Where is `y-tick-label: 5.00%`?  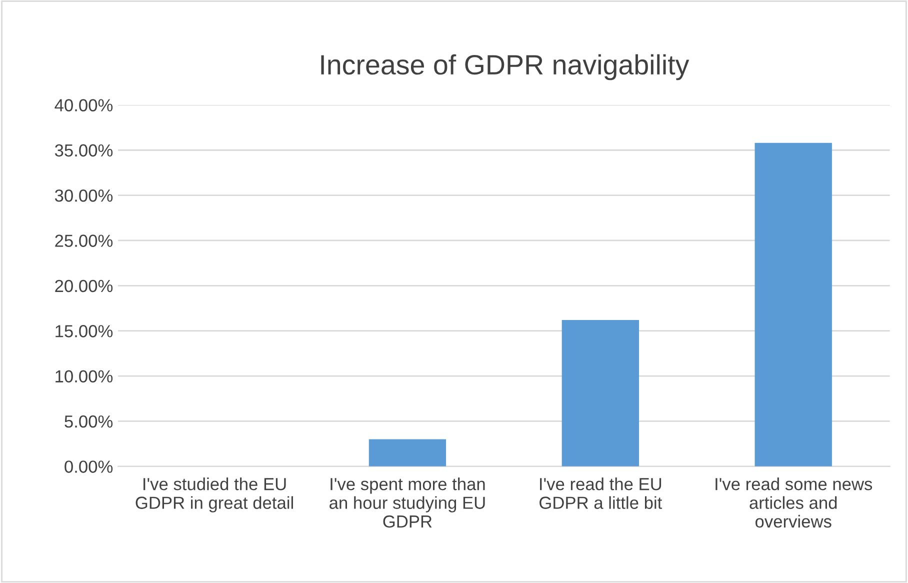
y-tick-label: 5.00% is located at coordinates (88, 421).